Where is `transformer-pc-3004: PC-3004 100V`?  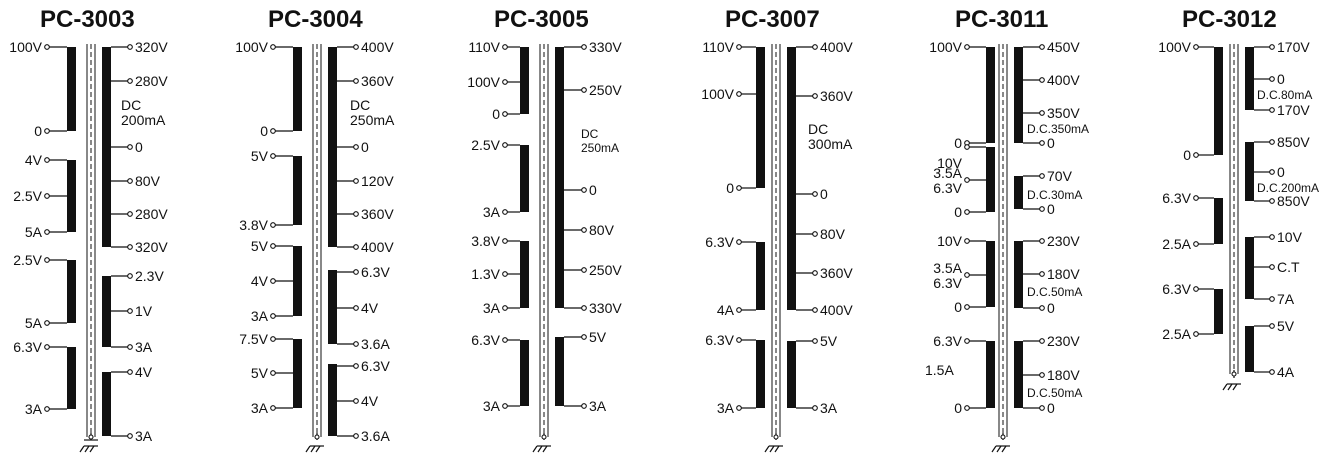 transformer-pc-3004: PC-3004 100V is located at coordinates (315, 229).